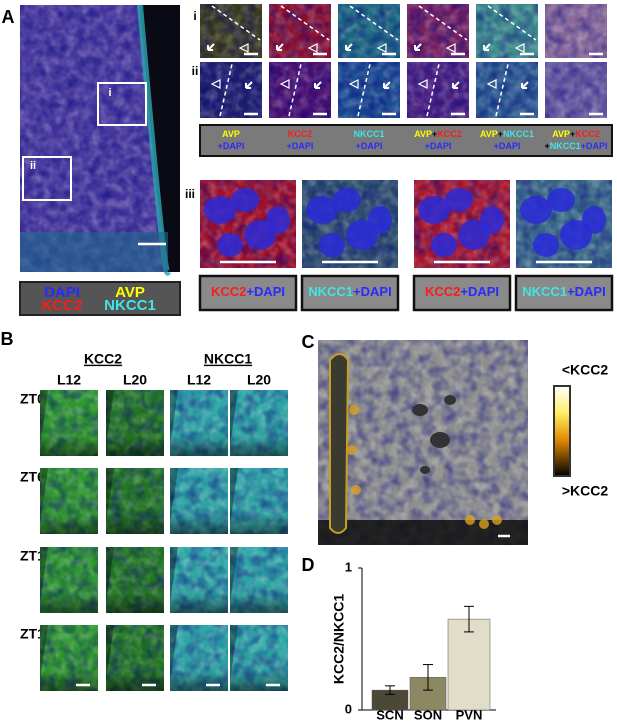  What do you see at coordinates (190, 194) in the screenshot?
I see `row-label: iii` at bounding box center [190, 194].